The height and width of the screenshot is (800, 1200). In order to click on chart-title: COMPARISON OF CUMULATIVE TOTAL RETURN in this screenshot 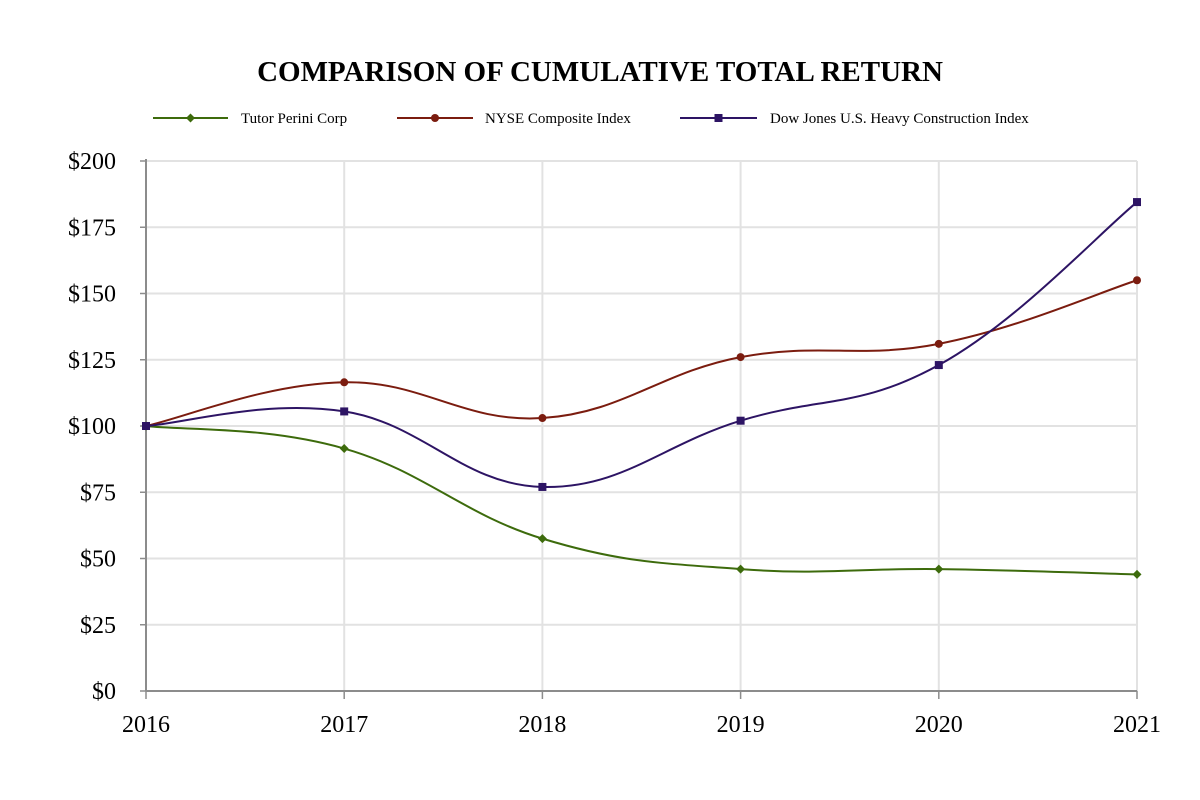, I will do `click(600, 72)`.